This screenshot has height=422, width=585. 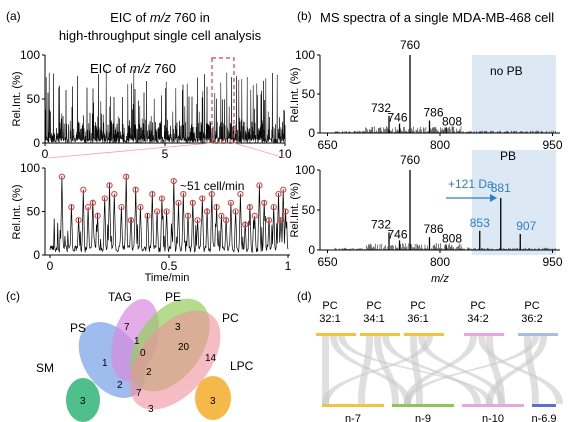 I want to click on ms-y-tick-label: 0, so click(x=311, y=133).